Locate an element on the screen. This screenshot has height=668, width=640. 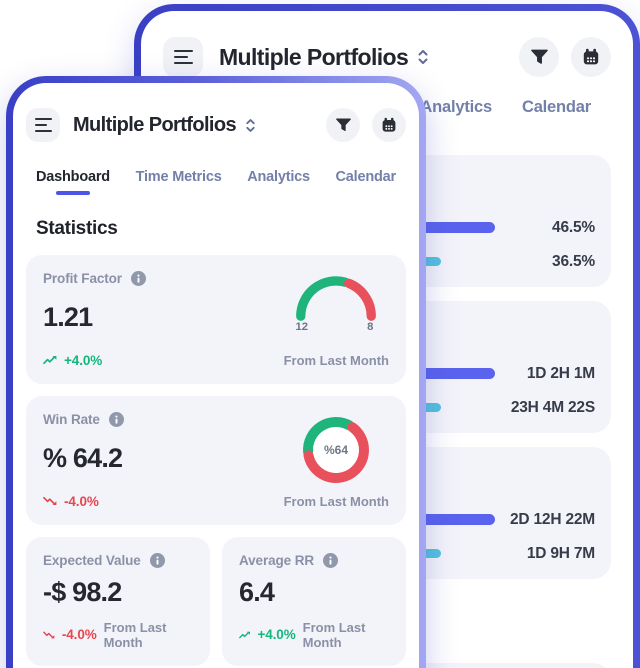
stat-card-profit-factor: Profit Factor 1.21 + is located at coordinates (216, 319).